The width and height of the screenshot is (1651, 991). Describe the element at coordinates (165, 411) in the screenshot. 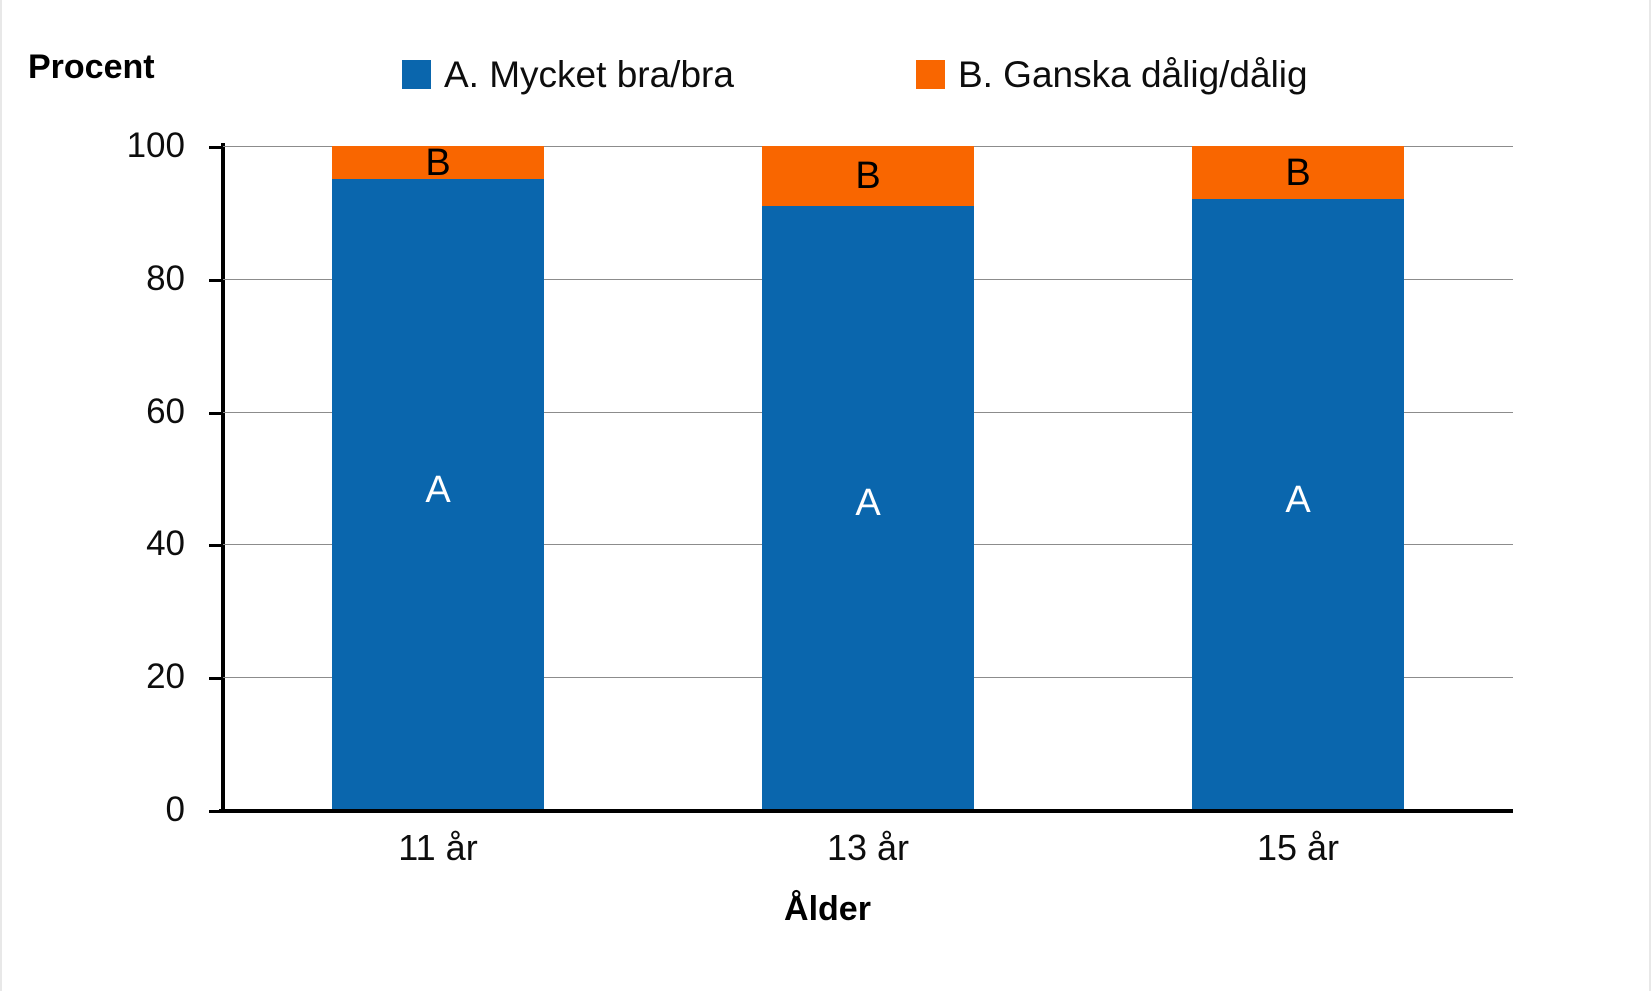

I see `y-tick-label: 60` at that location.